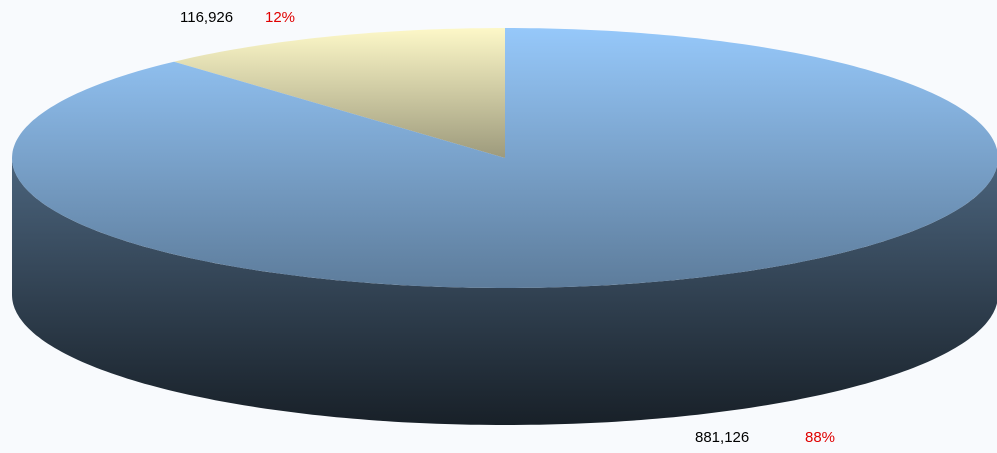 The height and width of the screenshot is (453, 997). What do you see at coordinates (206, 17) in the screenshot?
I see `value-label: 116,926` at bounding box center [206, 17].